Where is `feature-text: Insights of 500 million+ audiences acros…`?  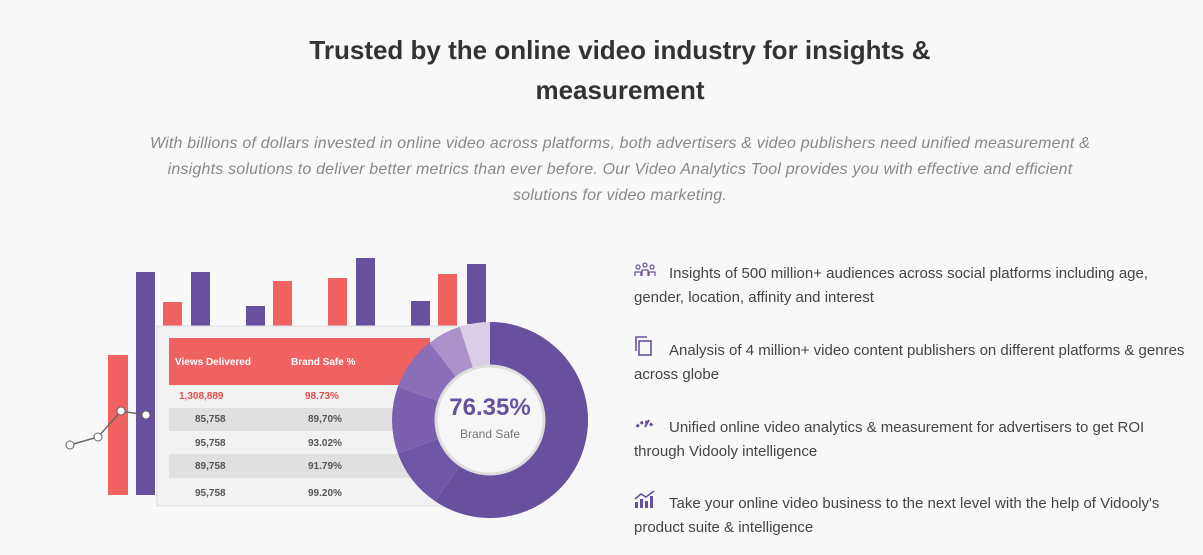 feature-text: Insights of 500 million+ audiences acros… is located at coordinates (891, 285).